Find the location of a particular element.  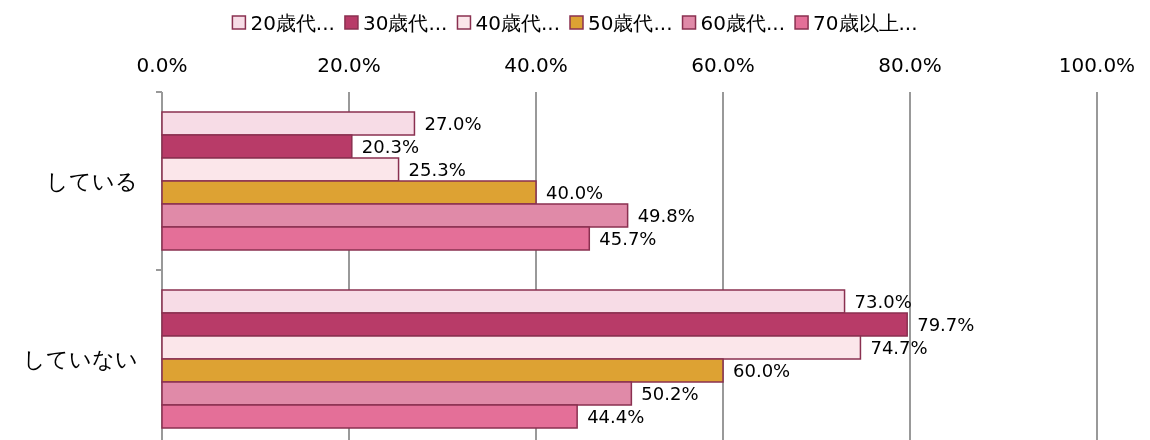

data-label: 25.3% is located at coordinates (437, 169).